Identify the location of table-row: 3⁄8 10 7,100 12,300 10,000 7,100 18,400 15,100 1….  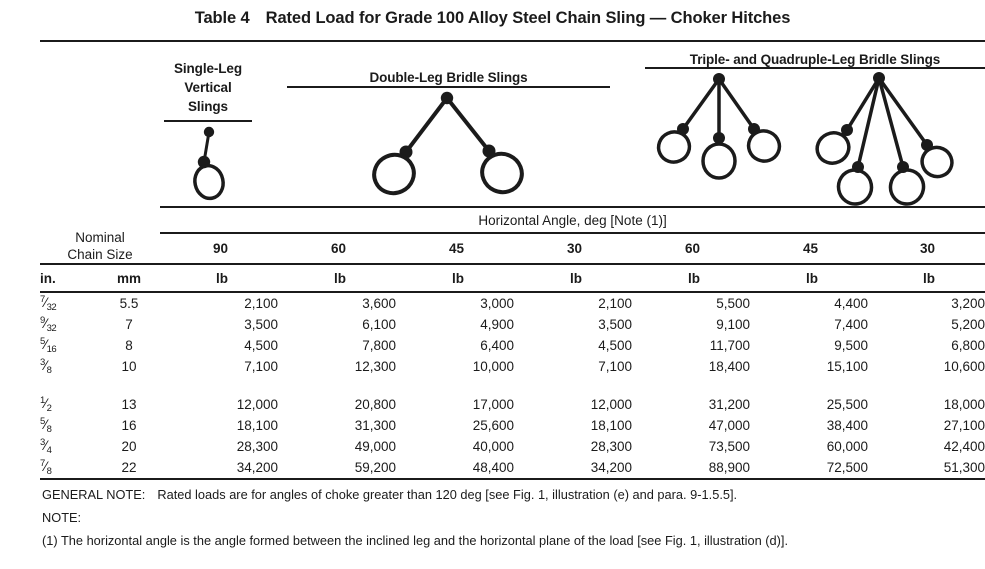
(512, 366).